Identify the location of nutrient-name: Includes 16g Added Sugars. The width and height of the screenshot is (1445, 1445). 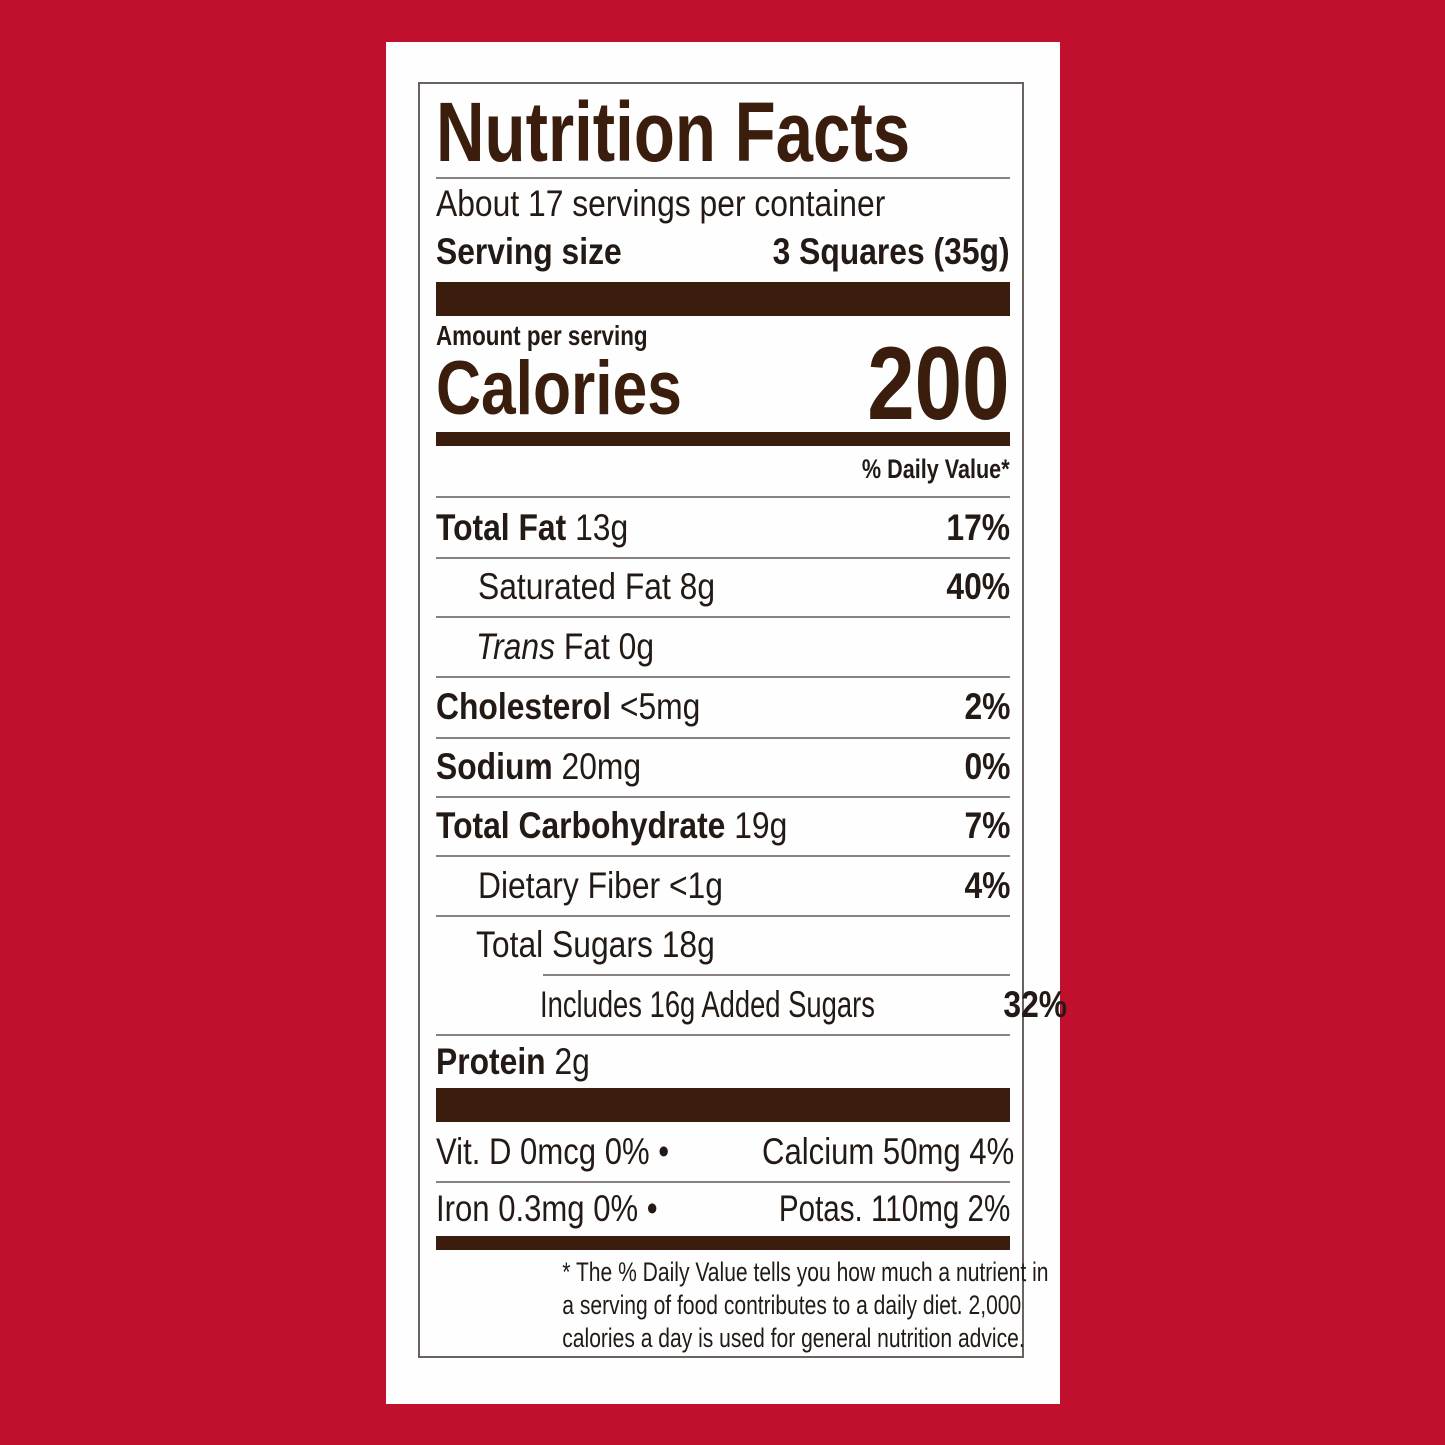
(707, 1004).